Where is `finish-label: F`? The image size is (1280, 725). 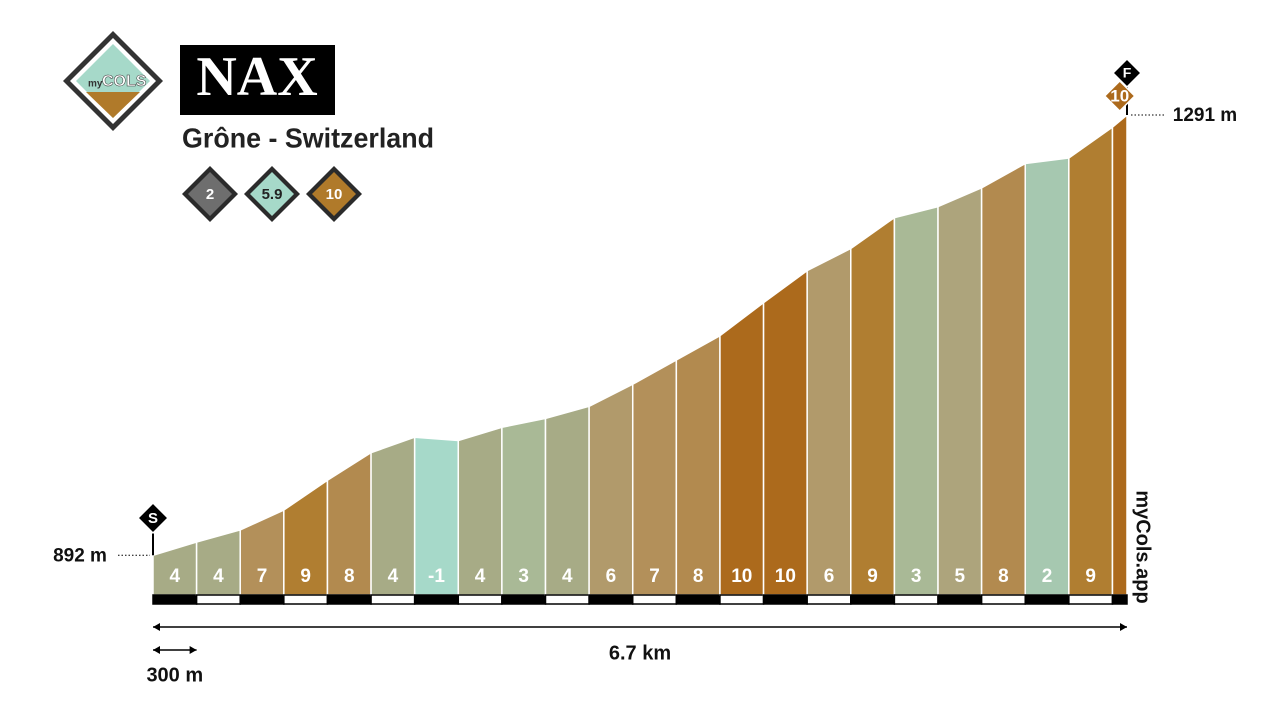
finish-label: F is located at coordinates (1127, 73).